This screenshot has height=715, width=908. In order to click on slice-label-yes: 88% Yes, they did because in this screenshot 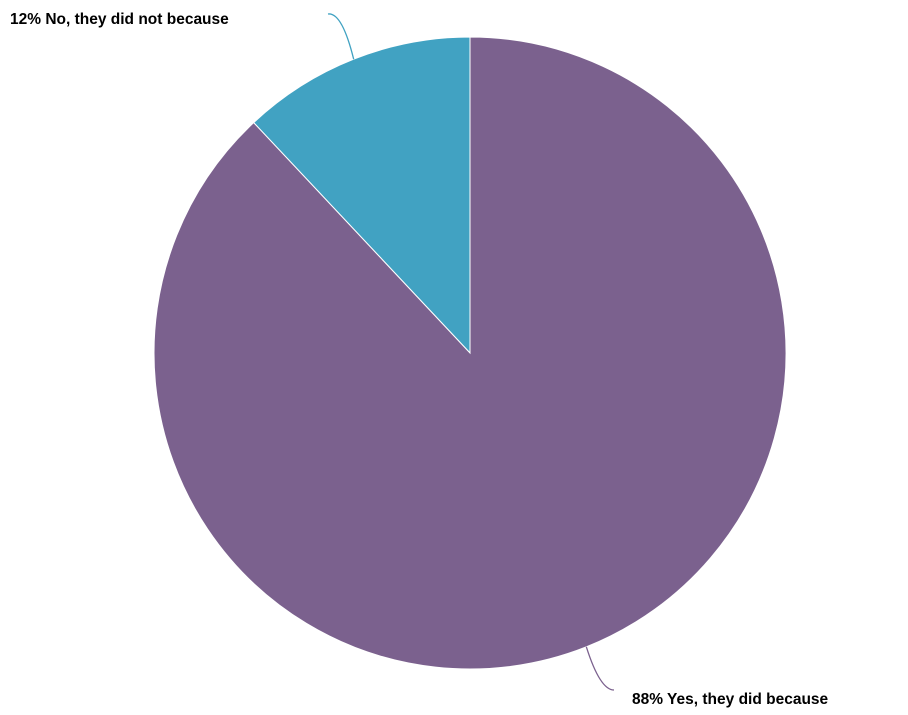, I will do `click(730, 699)`.